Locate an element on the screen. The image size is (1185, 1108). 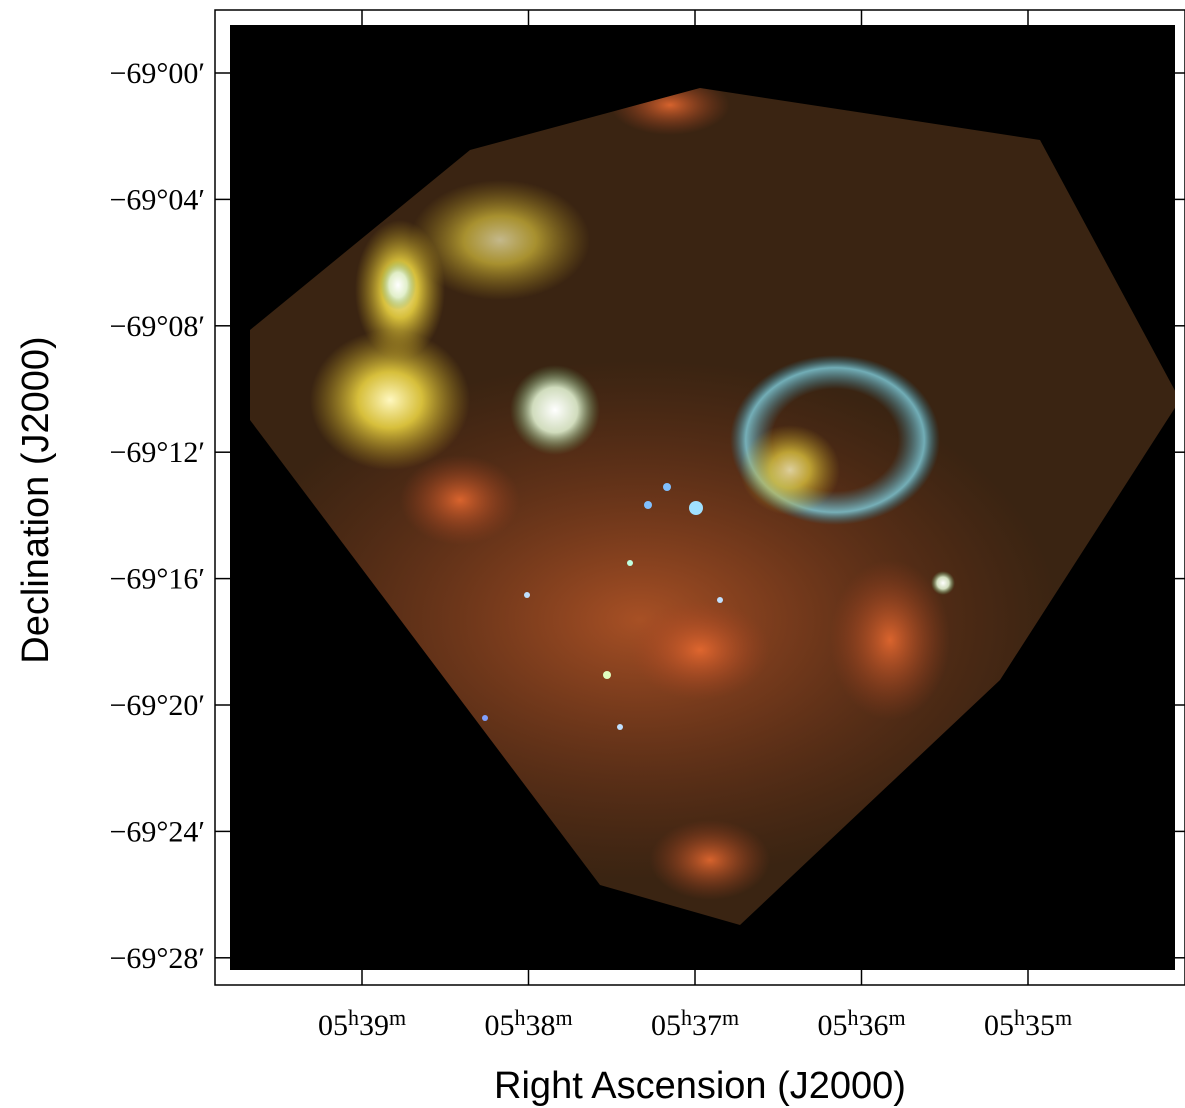
y-axis-title: Declination (J2000) is located at coordinates (36, 499).